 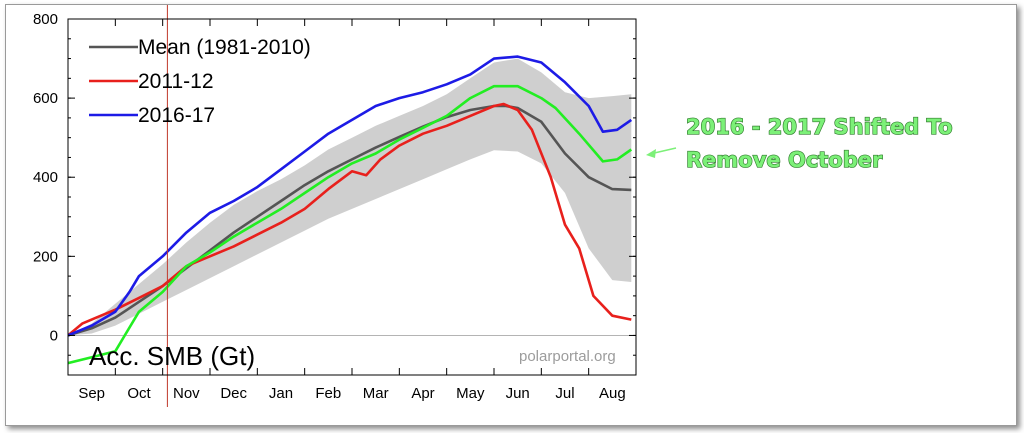 What do you see at coordinates (612, 393) in the screenshot?
I see `x-tick-label: Aug` at bounding box center [612, 393].